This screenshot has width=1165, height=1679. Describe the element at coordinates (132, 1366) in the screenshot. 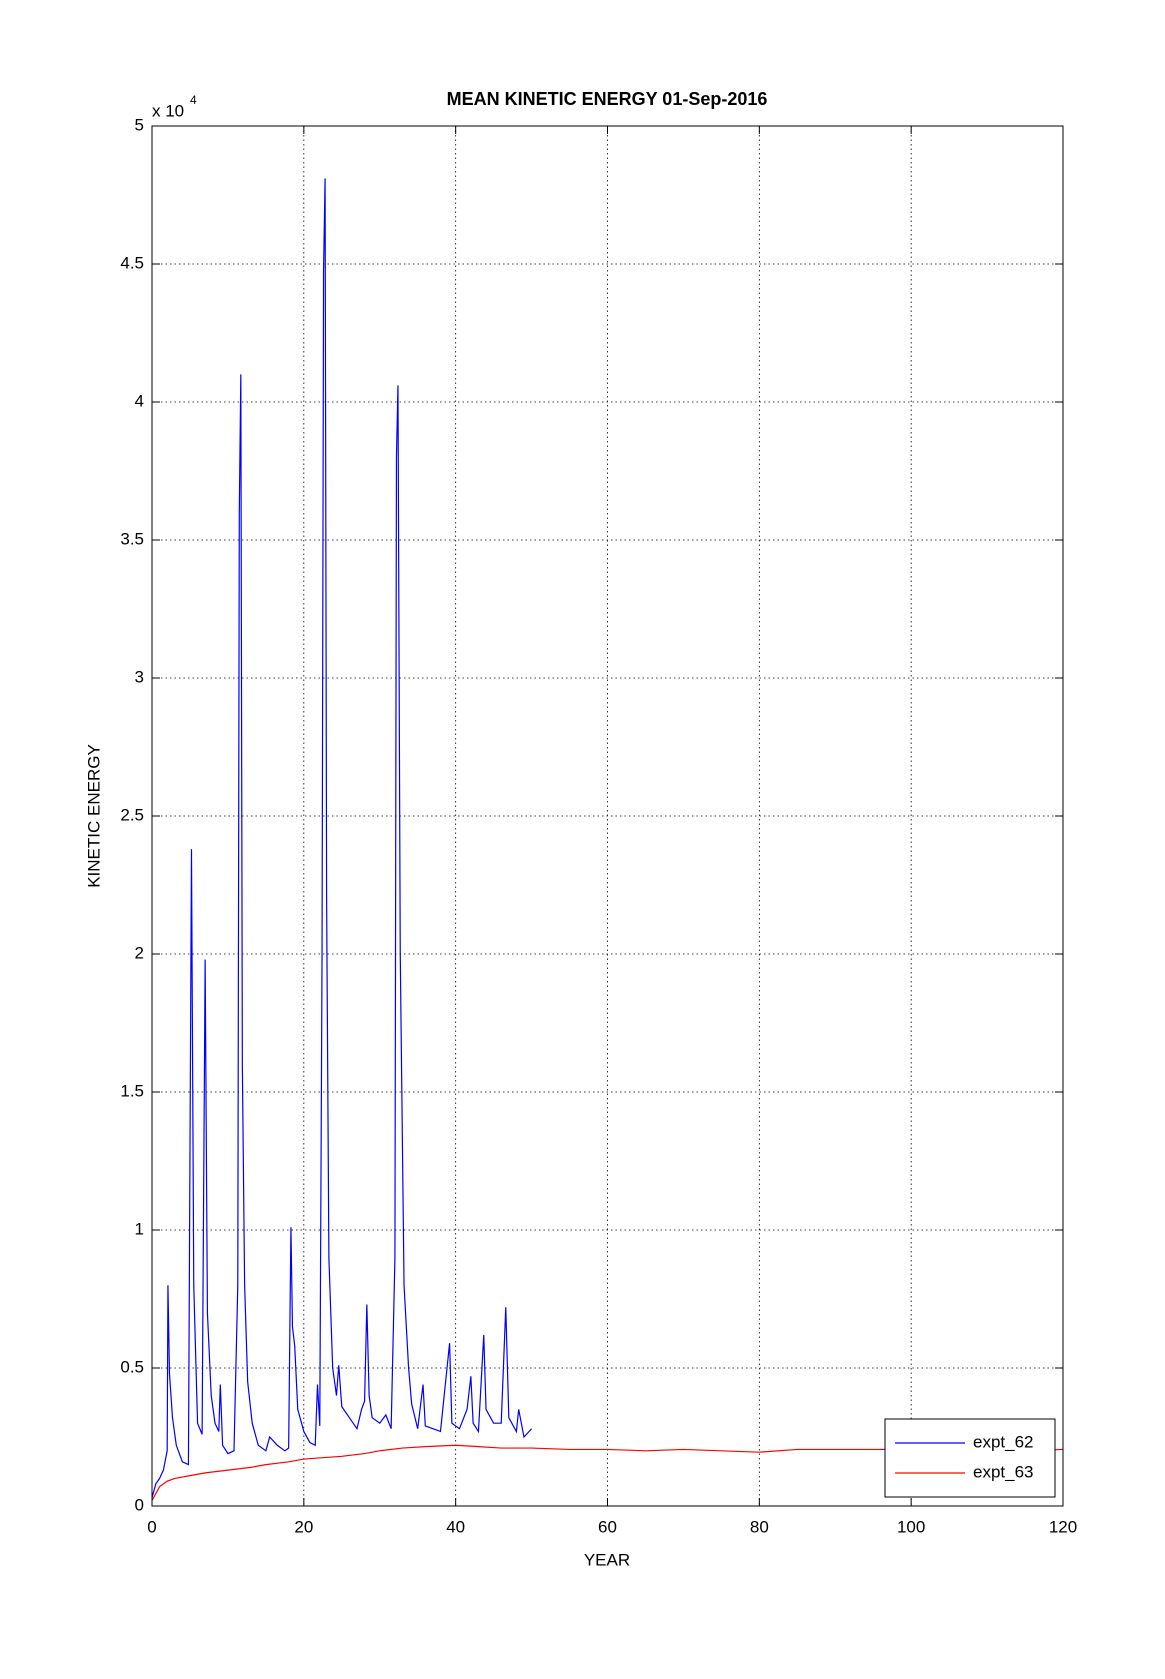

I see `y-tick-label: 0.5` at that location.